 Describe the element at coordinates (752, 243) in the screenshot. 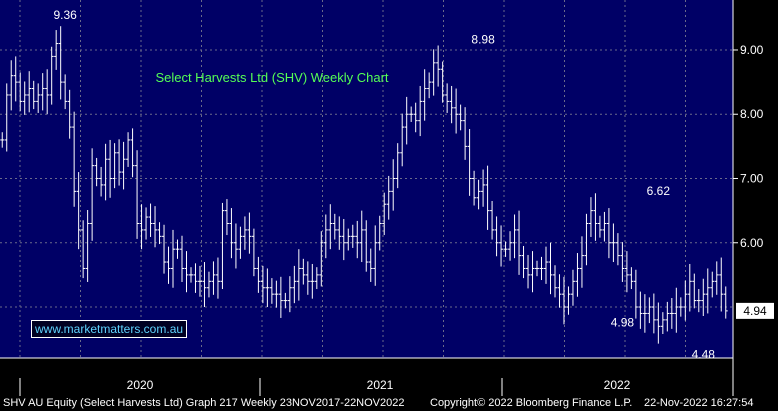

I see `y-tick-label: 6.00` at that location.